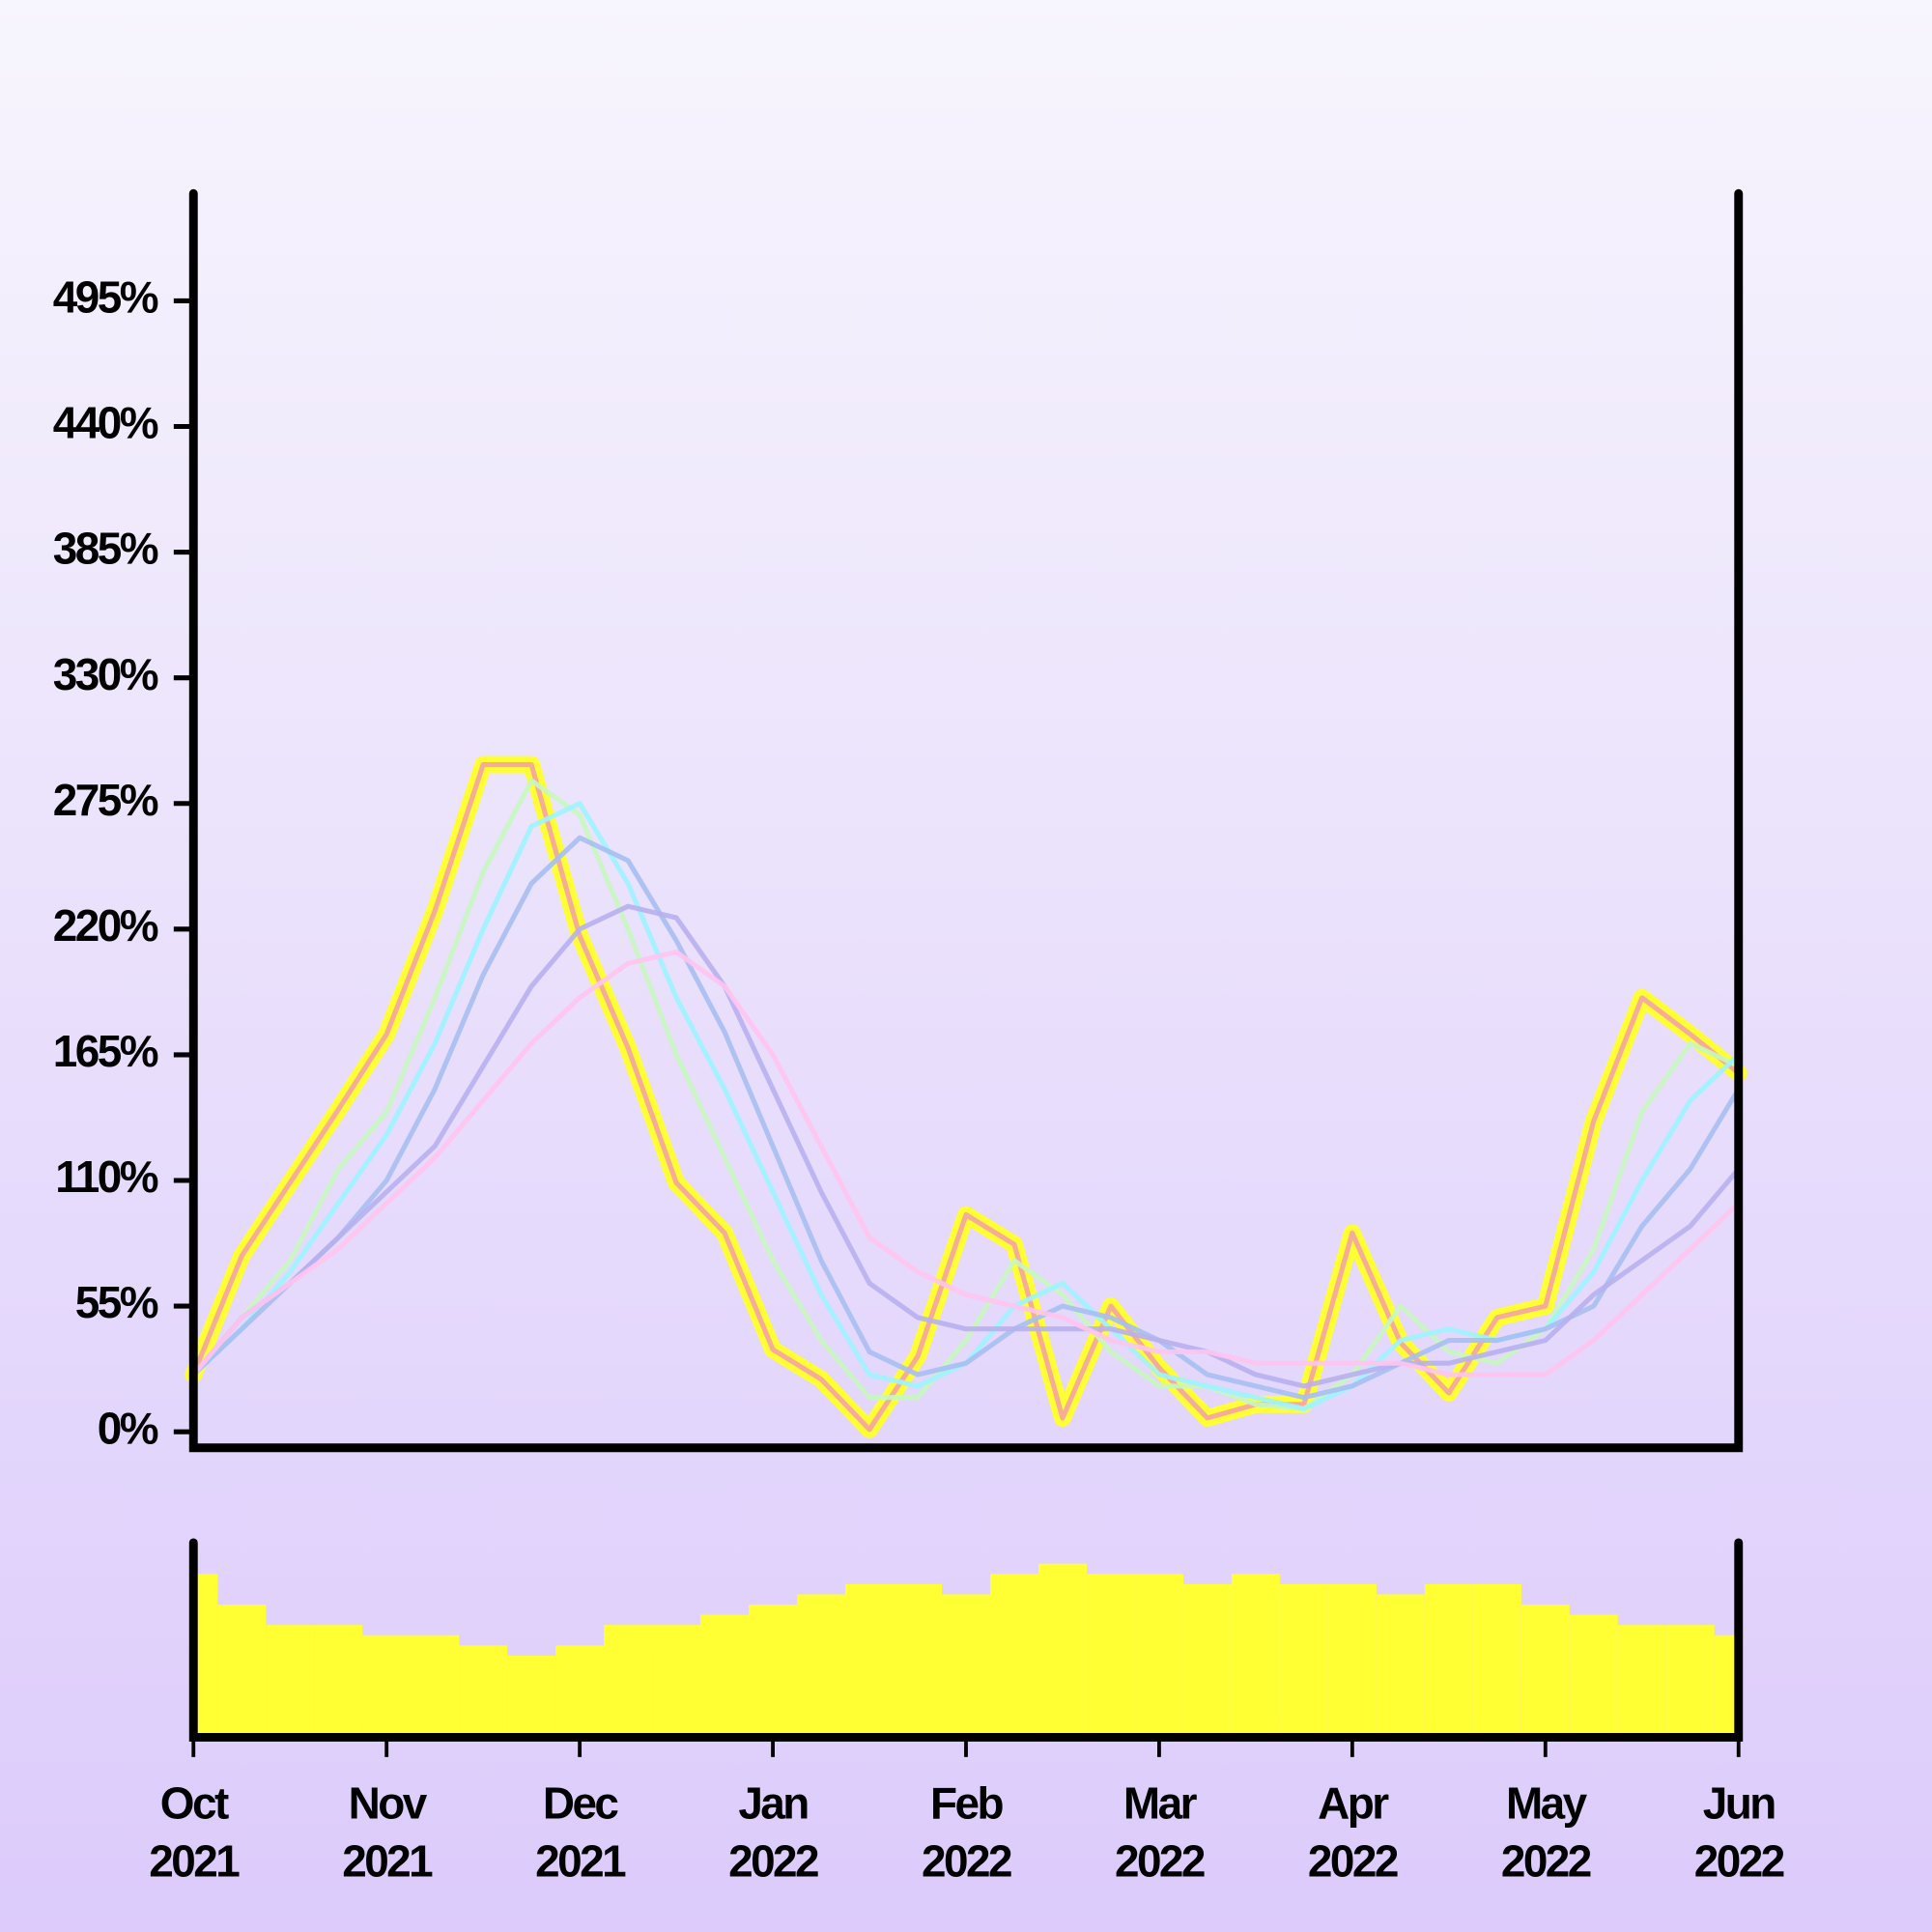  I want to click on x-tick-label: Dec 2021, so click(580, 1832).